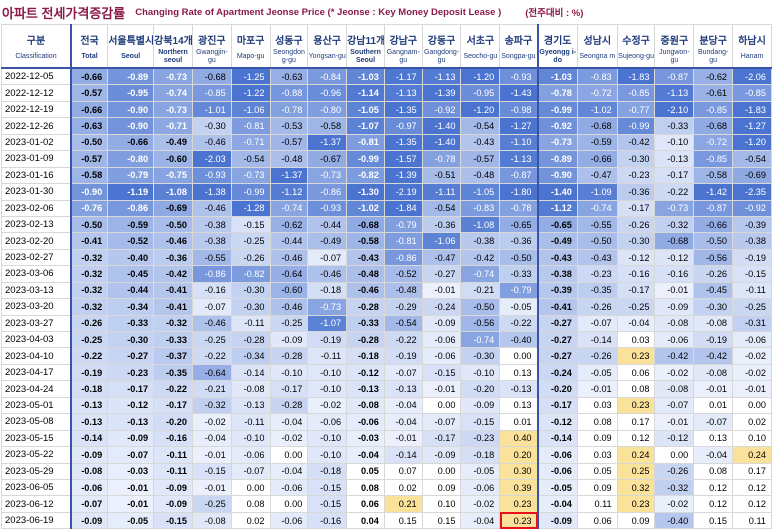 This screenshot has width=773, height=529. I want to click on rate-cell: -0.04, so click(365, 455).